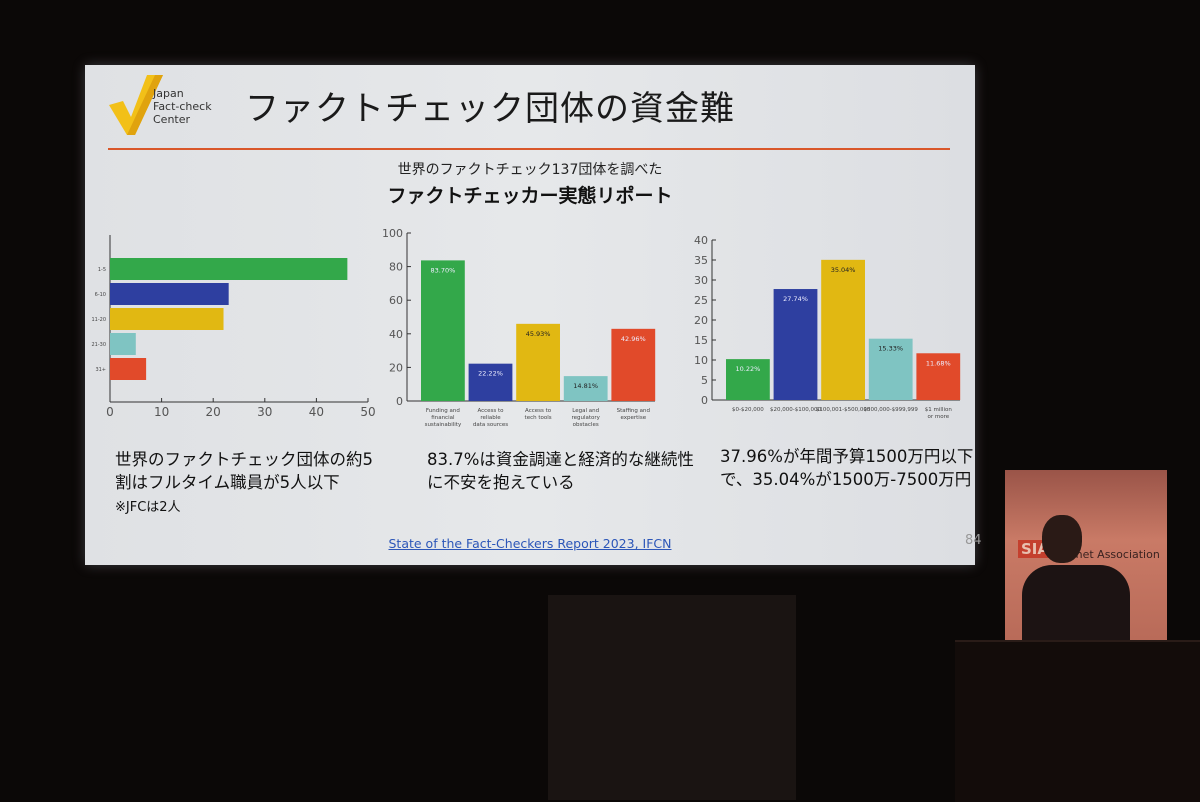  What do you see at coordinates (538, 334) in the screenshot?
I see `data-label: 45.93%` at bounding box center [538, 334].